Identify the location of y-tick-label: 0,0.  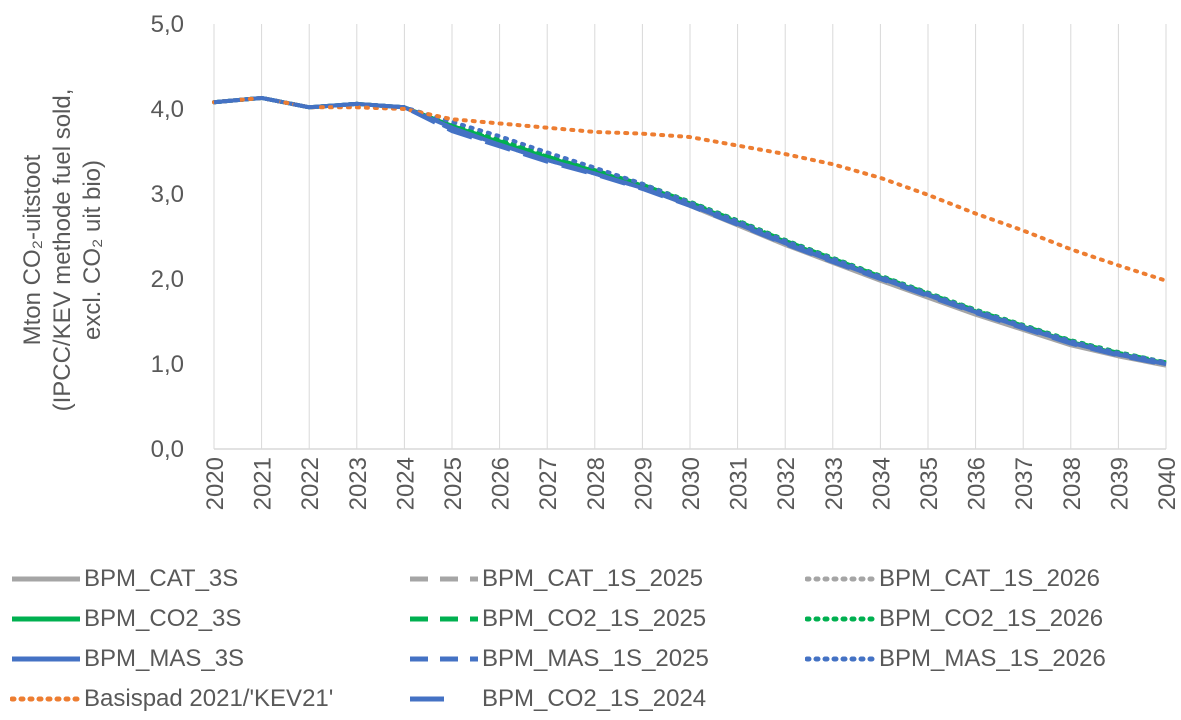
(167, 449).